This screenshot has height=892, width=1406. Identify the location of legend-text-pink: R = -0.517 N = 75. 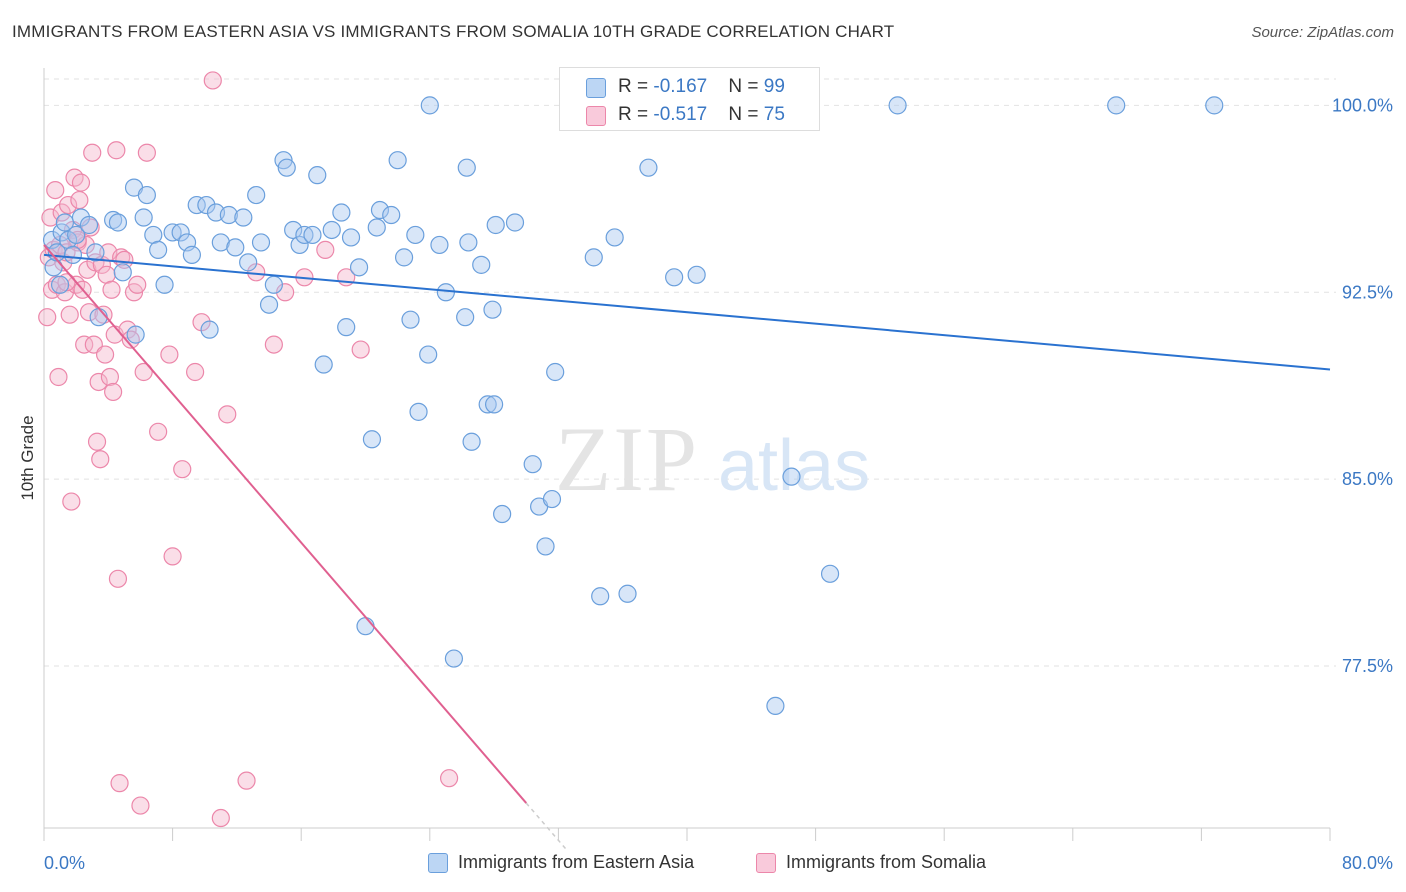
(701, 115).